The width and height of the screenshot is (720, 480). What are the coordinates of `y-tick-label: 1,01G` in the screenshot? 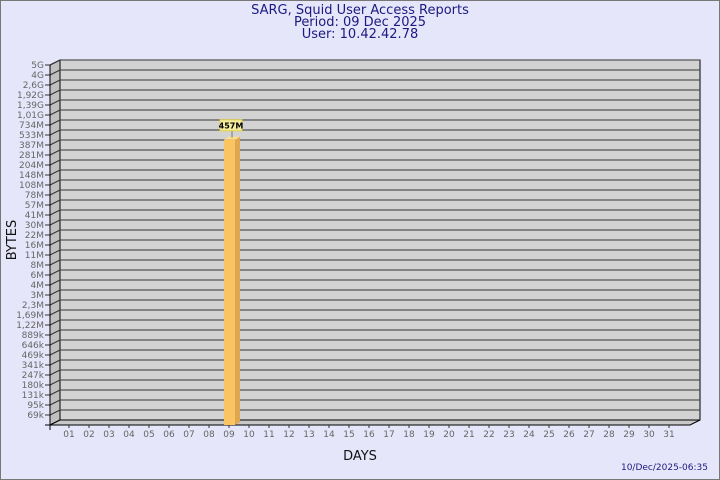 It's located at (30, 116).